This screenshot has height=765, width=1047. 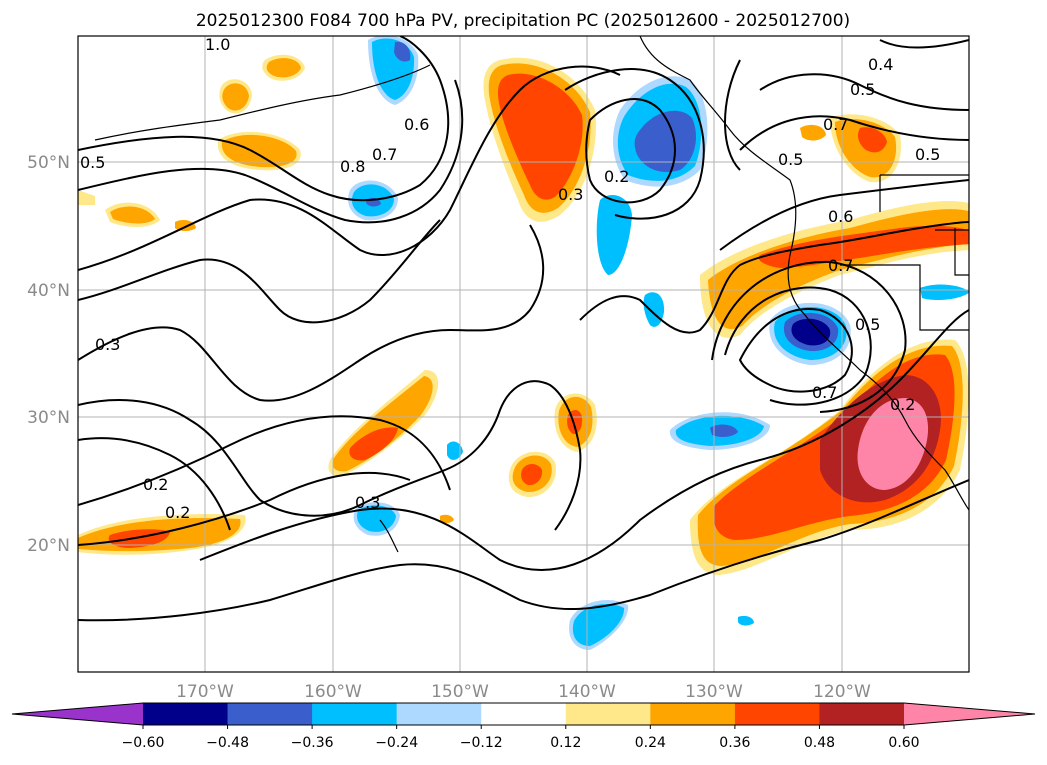 I want to click on colorbar-tick-label: −0.48, so click(x=227, y=743).